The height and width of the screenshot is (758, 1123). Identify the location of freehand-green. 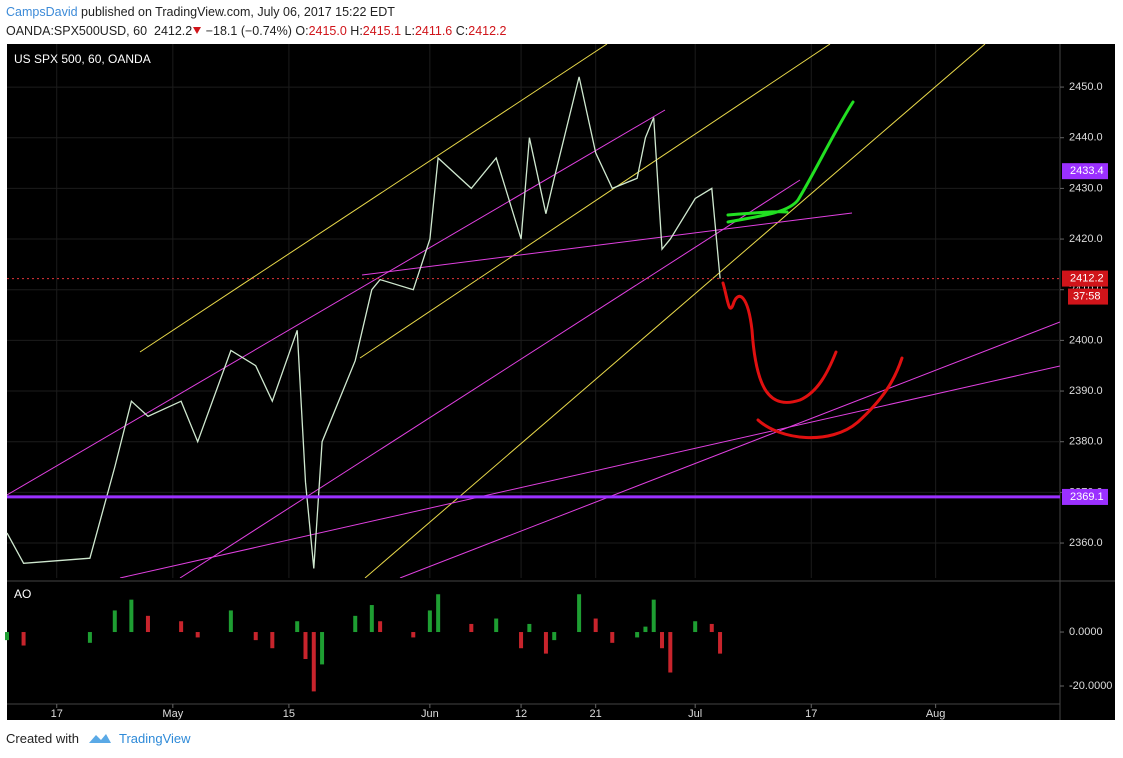
(790, 162).